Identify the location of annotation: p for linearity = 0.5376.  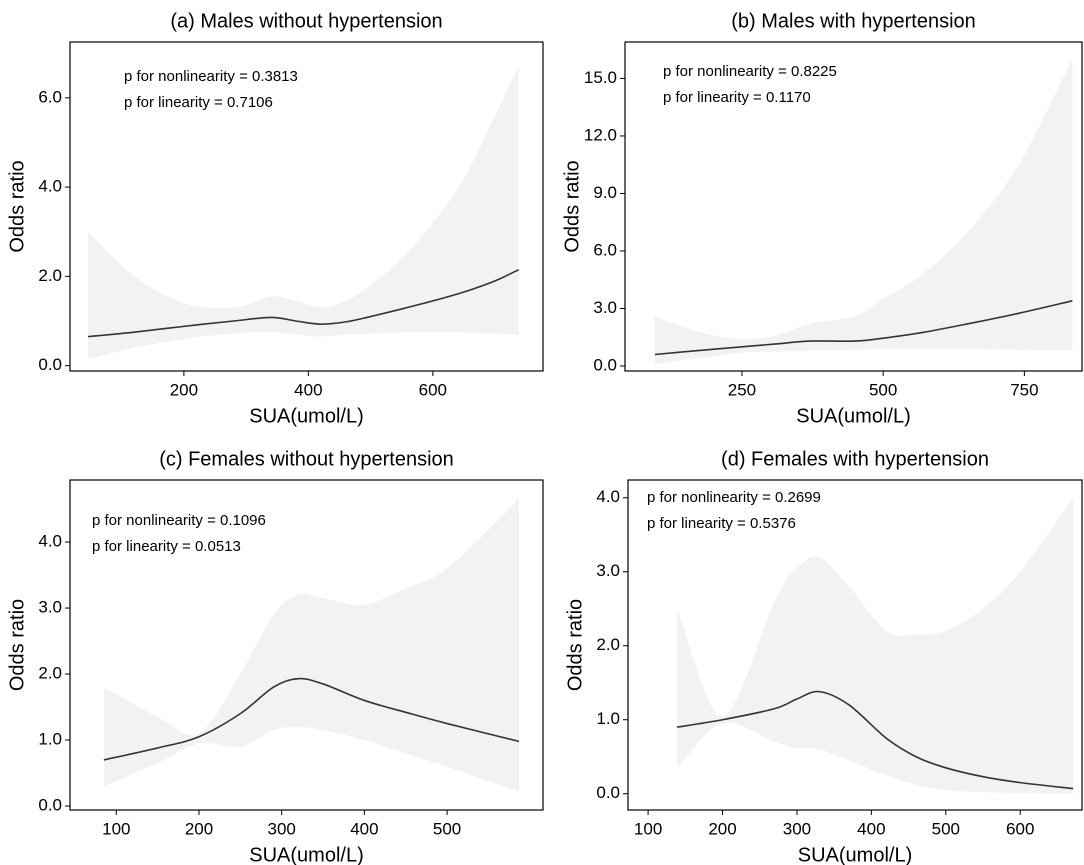
(721, 523).